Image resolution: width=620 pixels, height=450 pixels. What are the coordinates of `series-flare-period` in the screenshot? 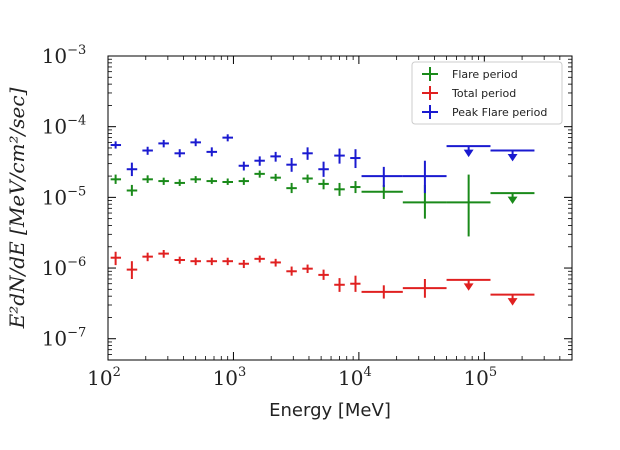 It's located at (322, 203).